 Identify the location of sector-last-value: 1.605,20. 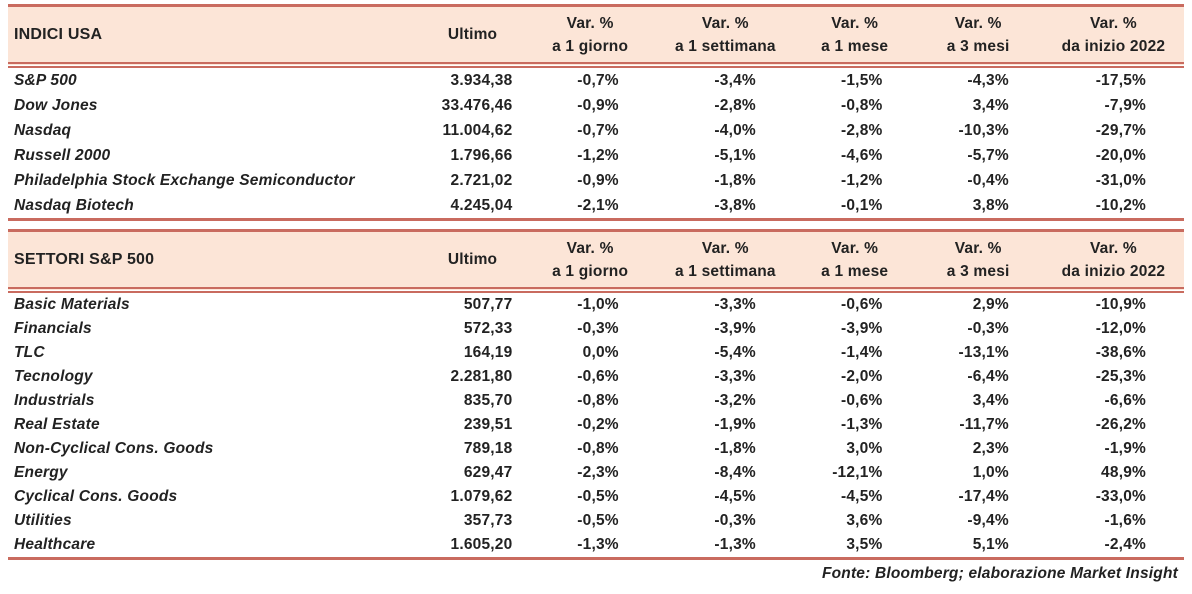
(472, 546).